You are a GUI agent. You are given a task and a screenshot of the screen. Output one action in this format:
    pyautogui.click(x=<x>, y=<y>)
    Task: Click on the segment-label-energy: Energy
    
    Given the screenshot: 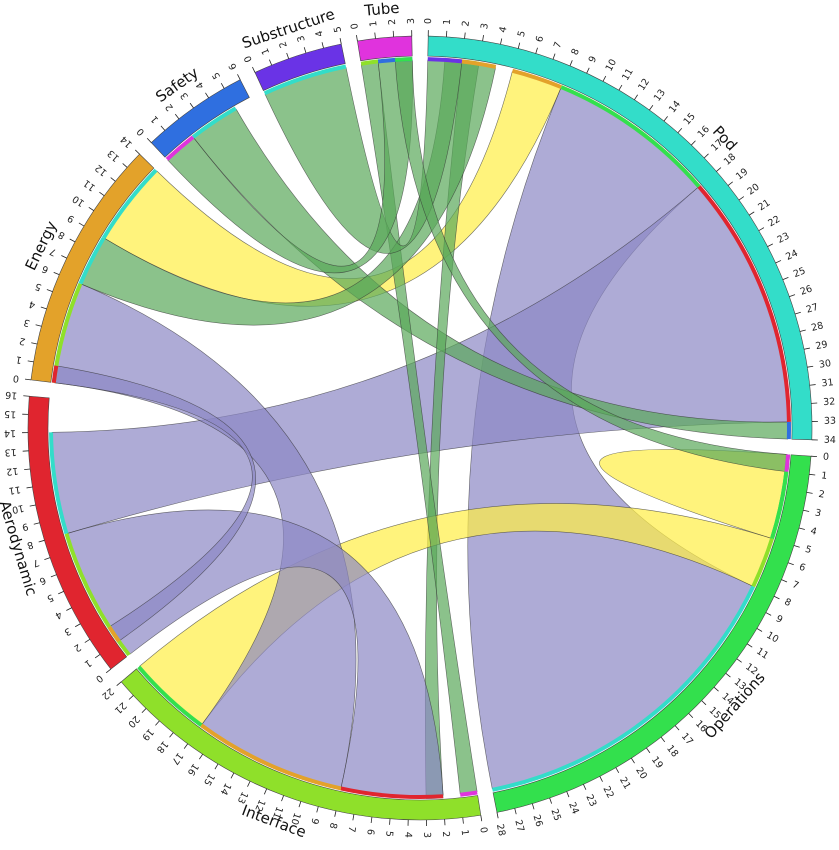 What is the action you would take?
    pyautogui.click(x=41, y=245)
    